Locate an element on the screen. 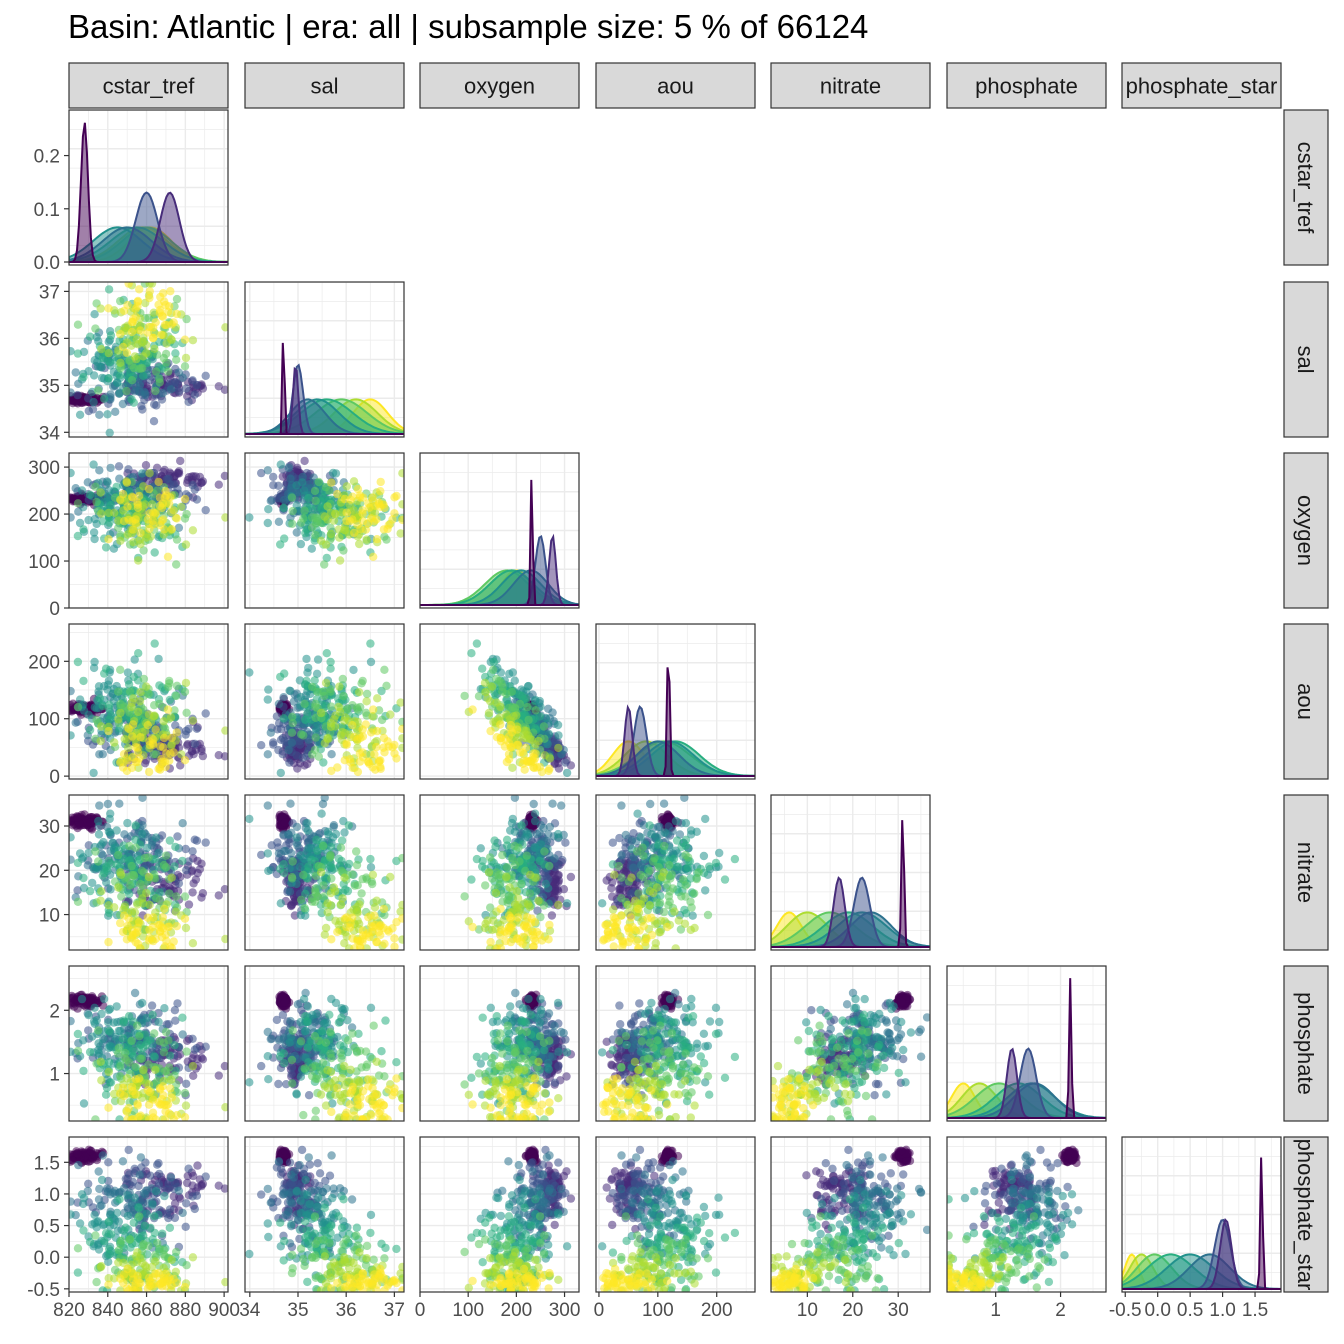 This screenshot has height=1344, width=1344. strip-right-label-oxygen: oxygen is located at coordinates (1305, 530).